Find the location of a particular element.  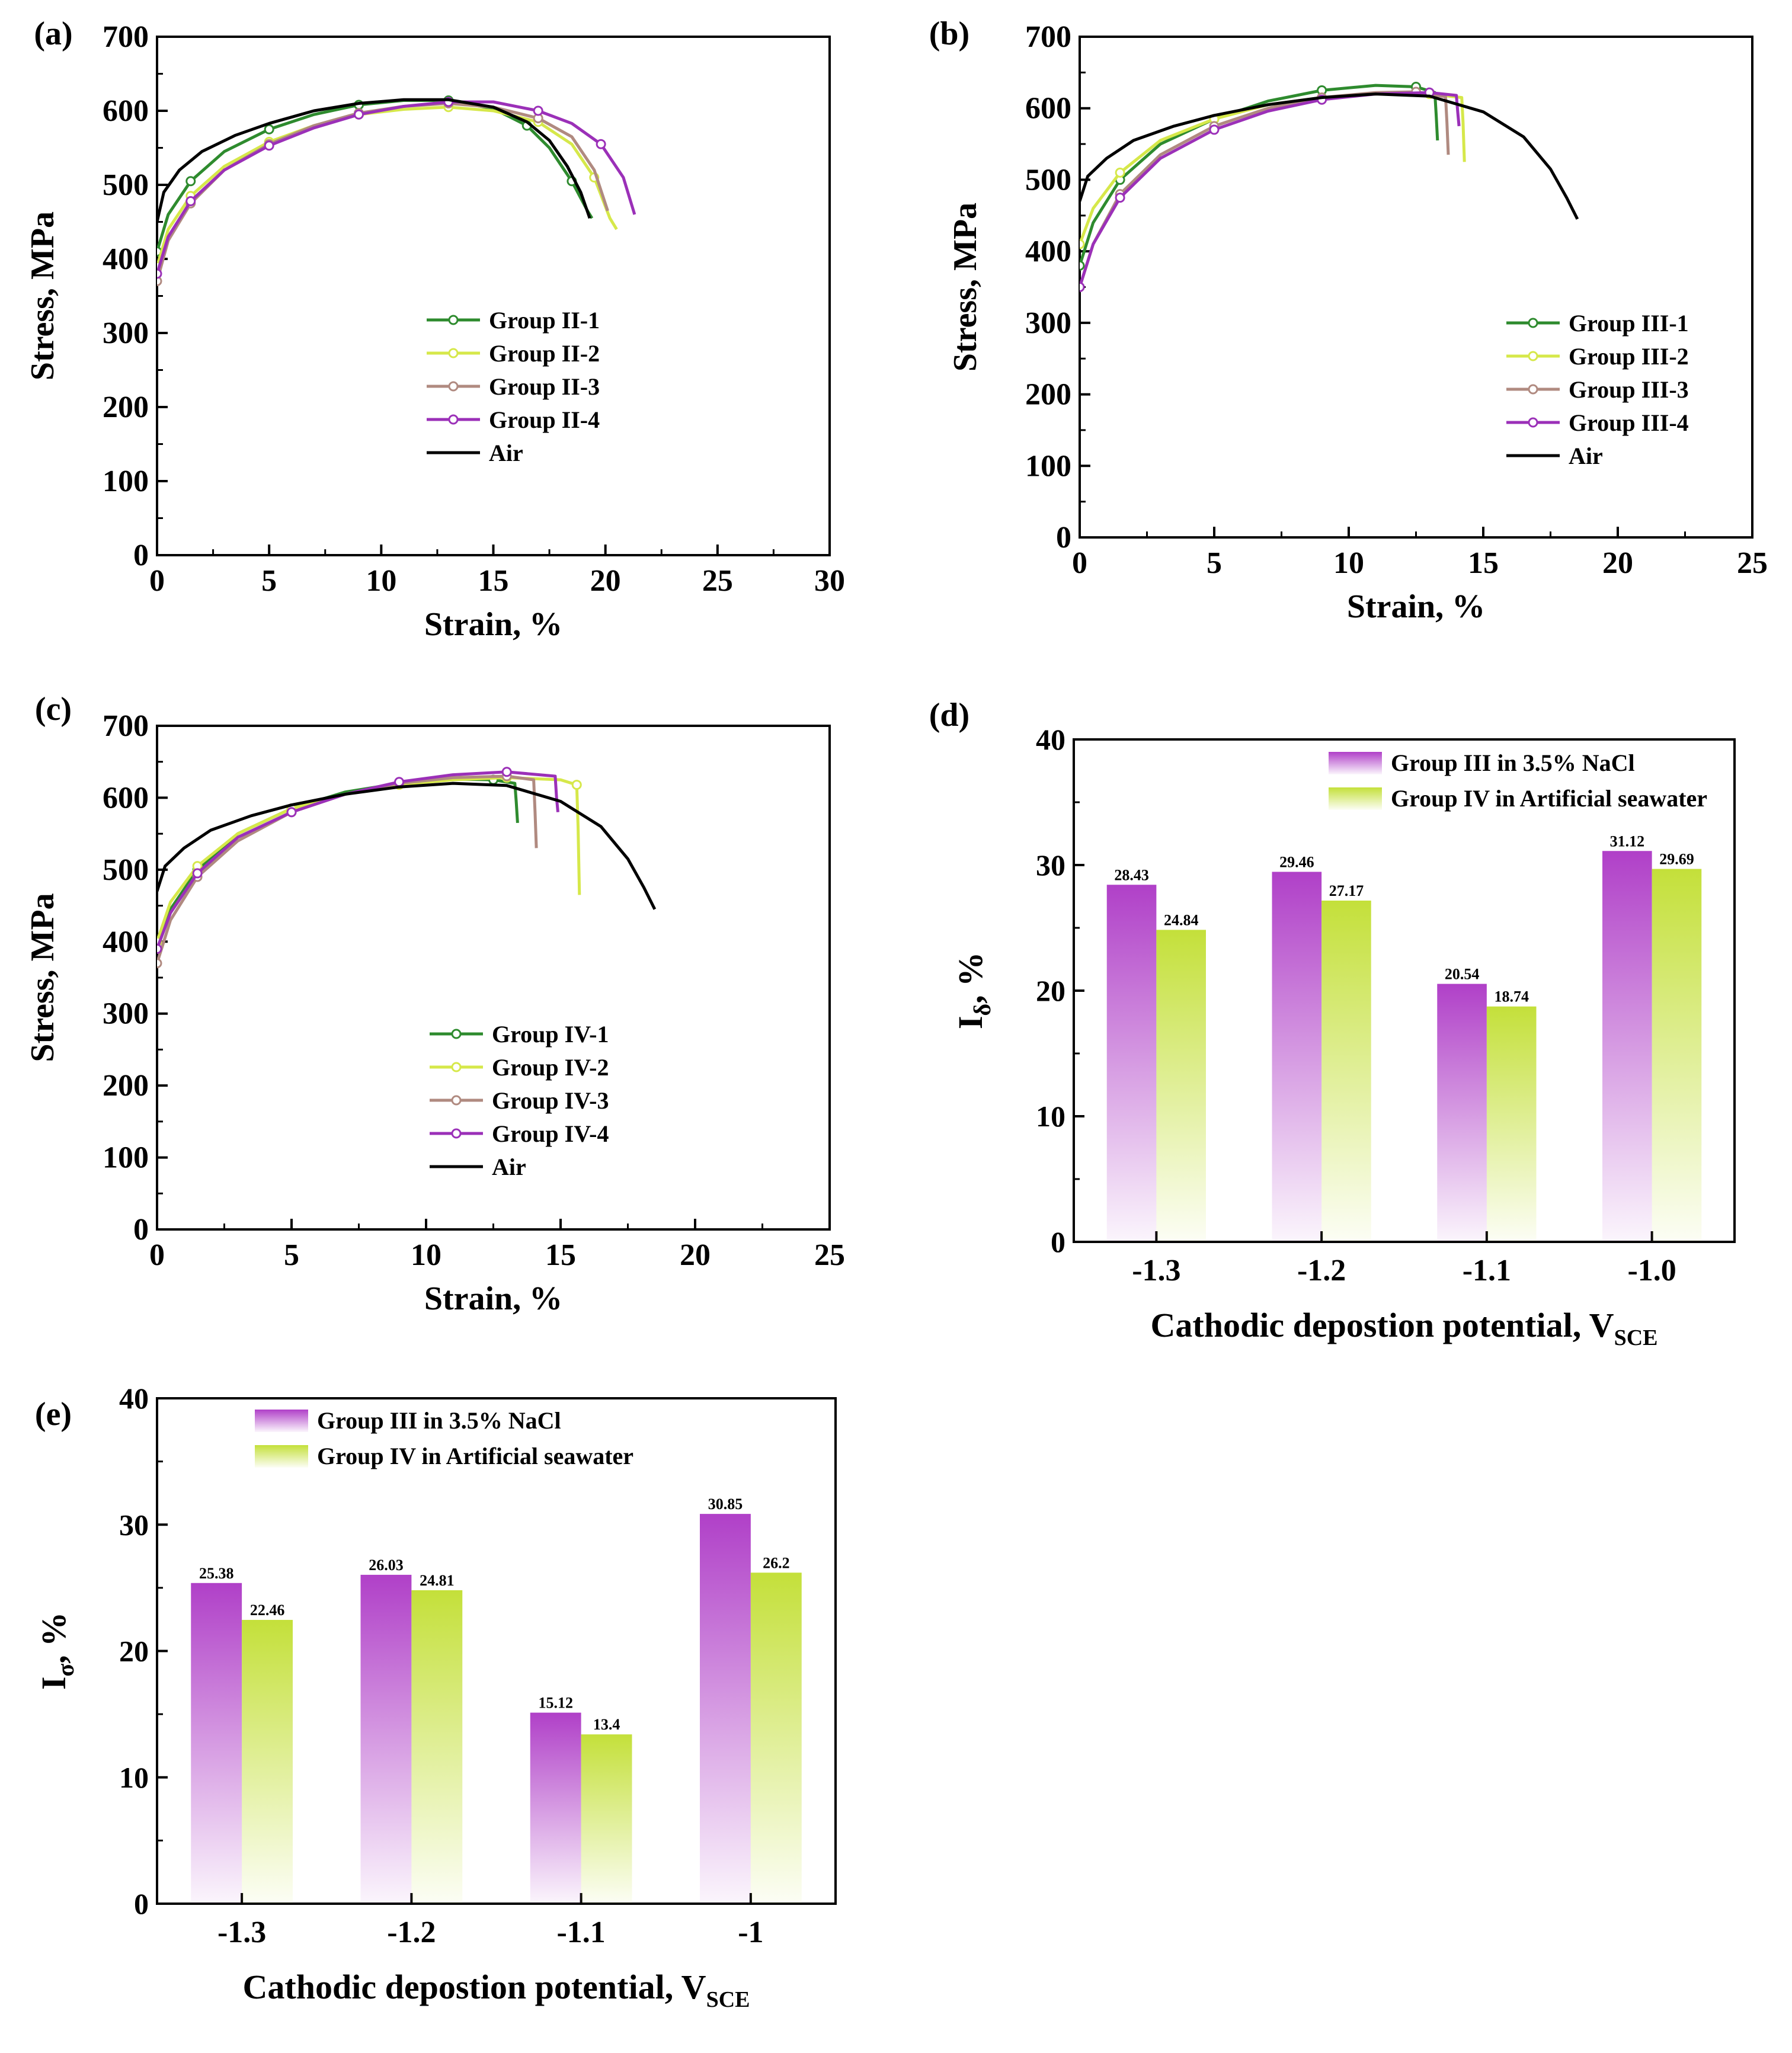

data-label: 31.12 is located at coordinates (1627, 841).